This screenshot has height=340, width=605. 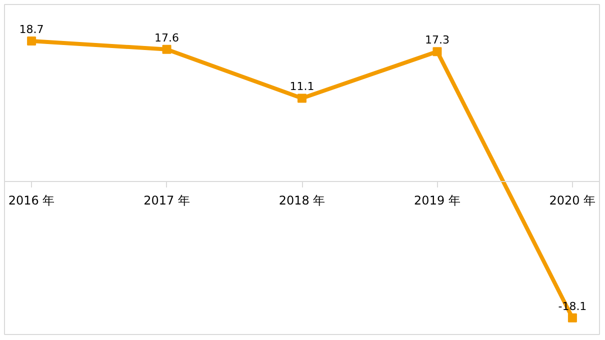 I want to click on data-label: 11.1, so click(x=302, y=87).